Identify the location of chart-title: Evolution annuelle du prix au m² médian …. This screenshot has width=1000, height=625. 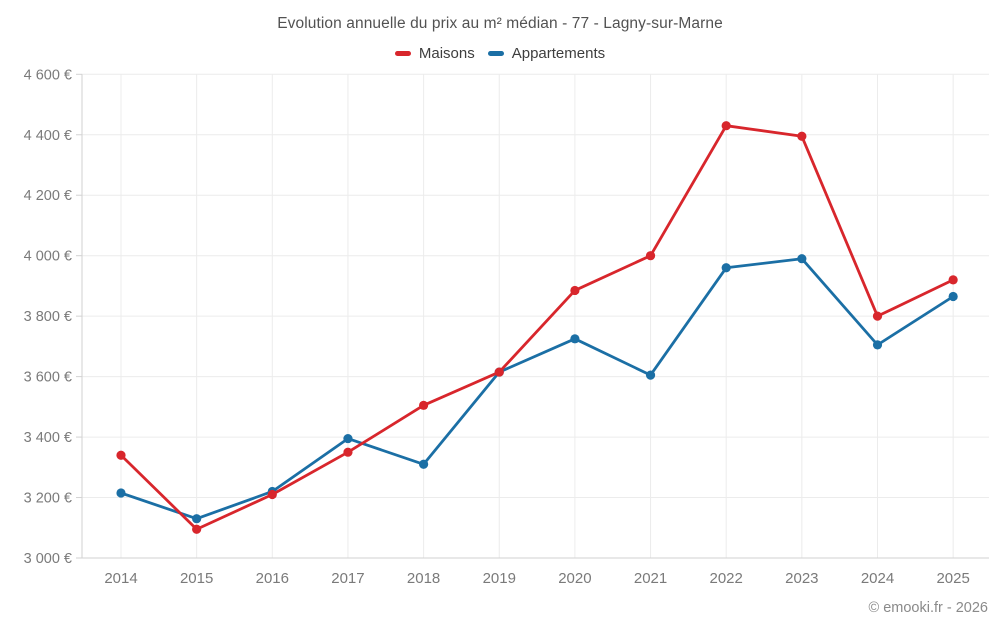
(500, 23).